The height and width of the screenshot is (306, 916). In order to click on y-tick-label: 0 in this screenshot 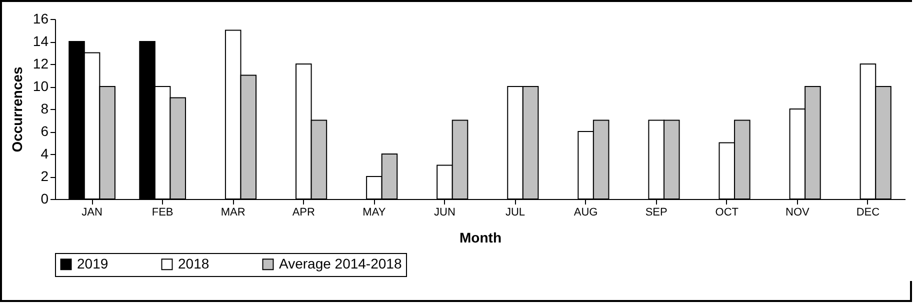, I will do `click(44, 198)`.